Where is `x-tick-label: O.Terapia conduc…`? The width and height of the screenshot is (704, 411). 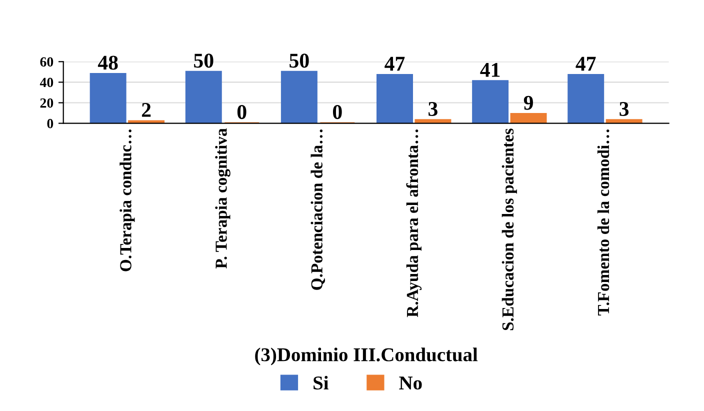 x-tick-label: O.Terapia conduc… is located at coordinates (127, 201).